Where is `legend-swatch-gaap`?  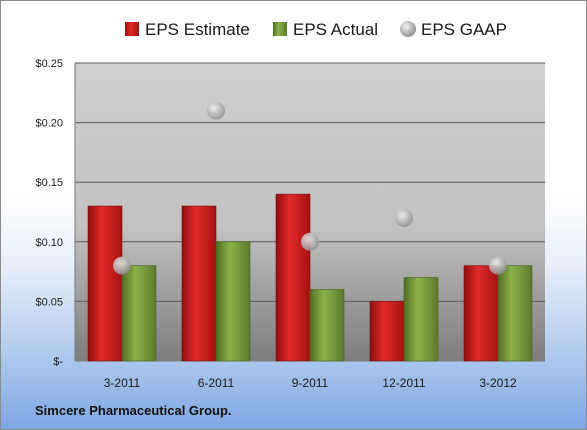
legend-swatch-gaap is located at coordinates (408, 29).